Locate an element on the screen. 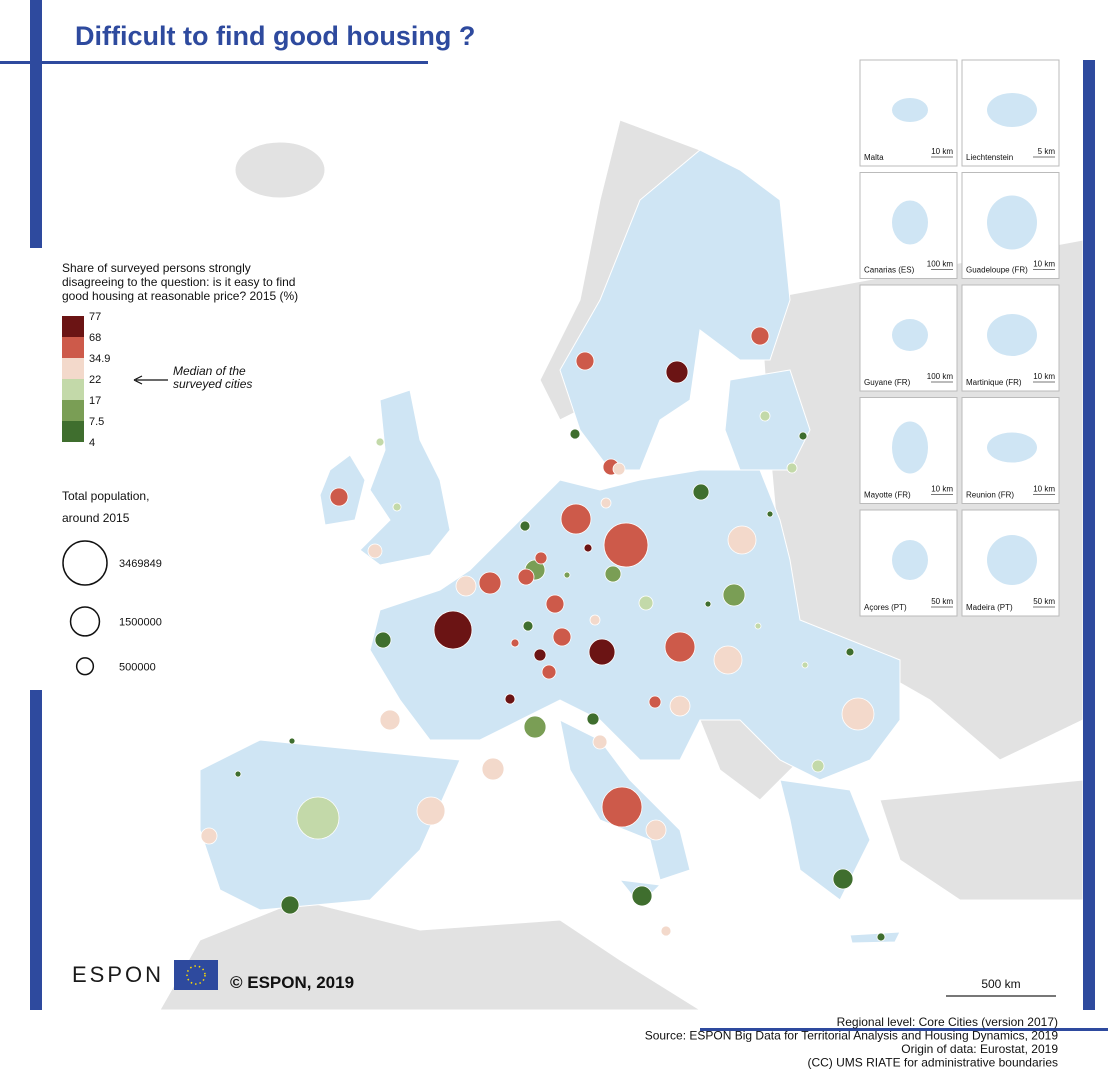 The image size is (1108, 1075). great-britain is located at coordinates (405, 477).